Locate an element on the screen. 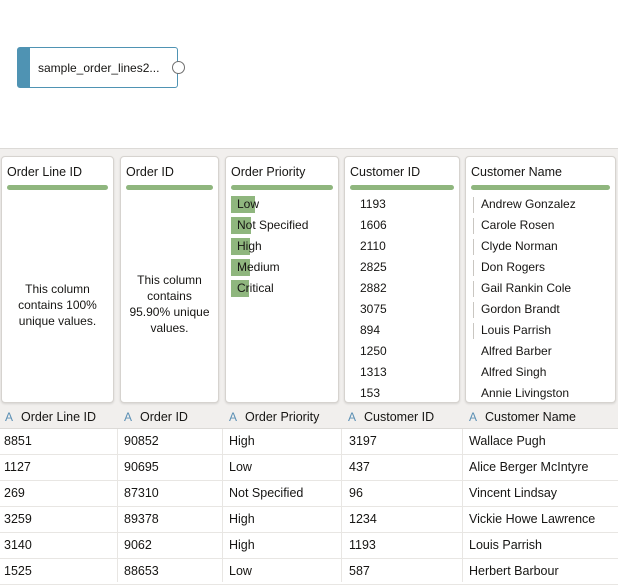 The height and width of the screenshot is (585, 618). value-label: 2825 is located at coordinates (373, 267).